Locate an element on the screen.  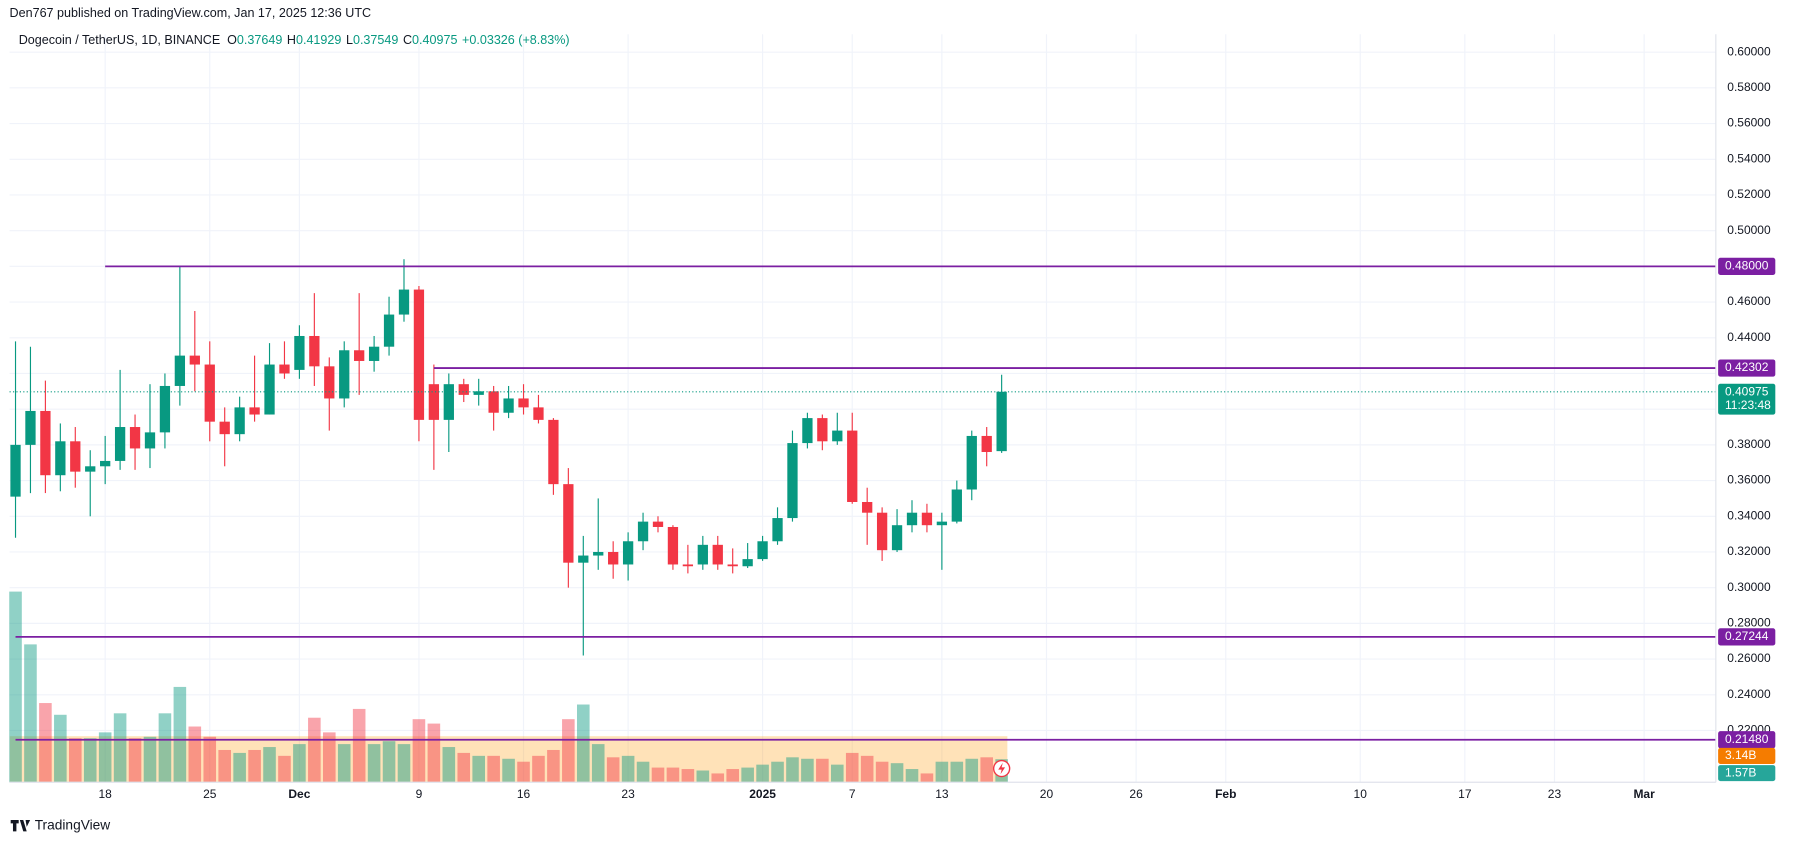
level-label: 0.48000 is located at coordinates (1747, 266).